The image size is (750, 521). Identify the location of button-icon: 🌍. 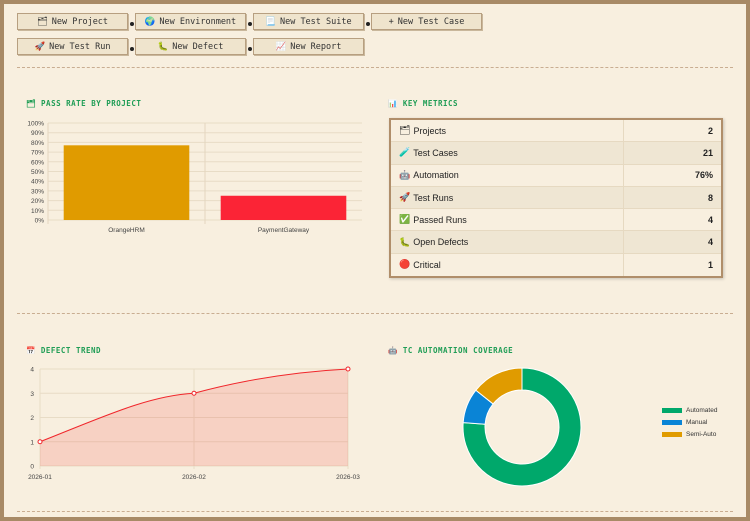
(150, 21).